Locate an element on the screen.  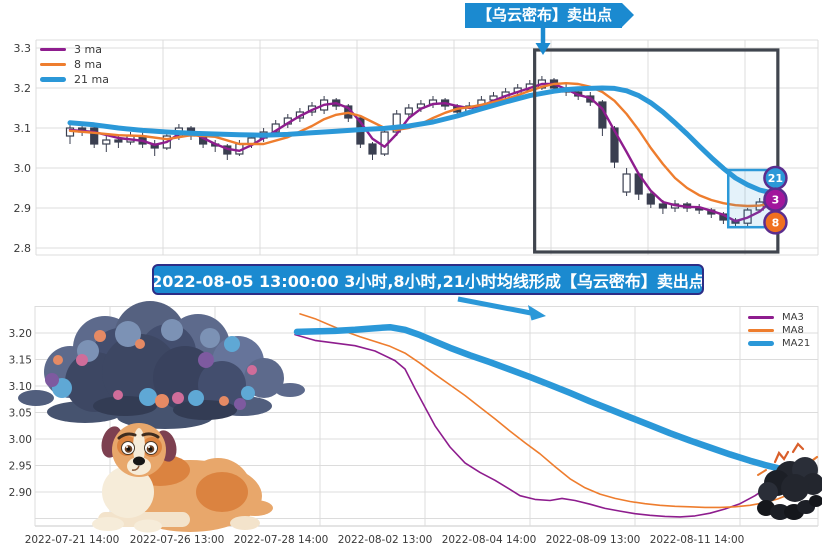
legend-label: MA3 is located at coordinates (793, 317).